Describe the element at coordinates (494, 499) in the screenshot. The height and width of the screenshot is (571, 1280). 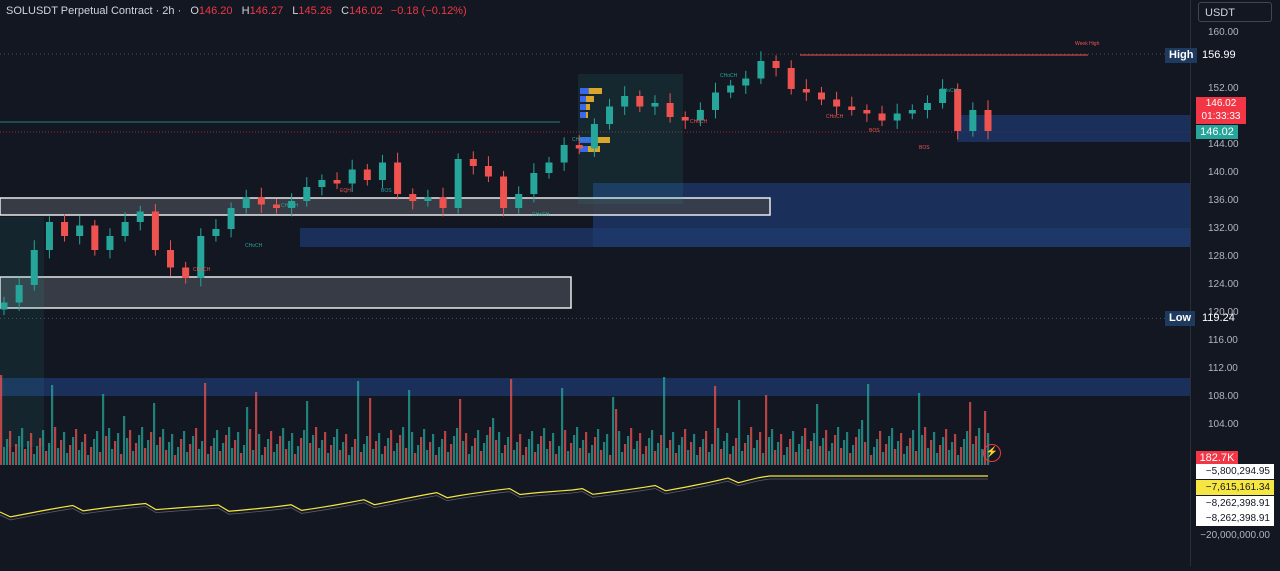
I see `cvd-line-secondary` at that location.